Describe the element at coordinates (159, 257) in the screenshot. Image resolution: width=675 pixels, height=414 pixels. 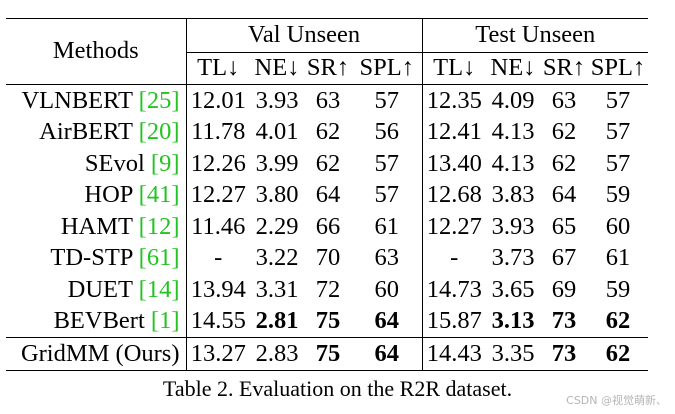
I see `citation-link: 61` at that location.